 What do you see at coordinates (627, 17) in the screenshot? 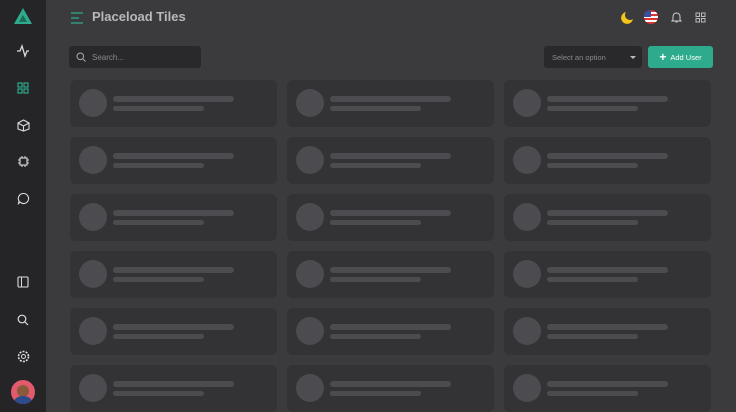
I see `moon-icon` at bounding box center [627, 17].